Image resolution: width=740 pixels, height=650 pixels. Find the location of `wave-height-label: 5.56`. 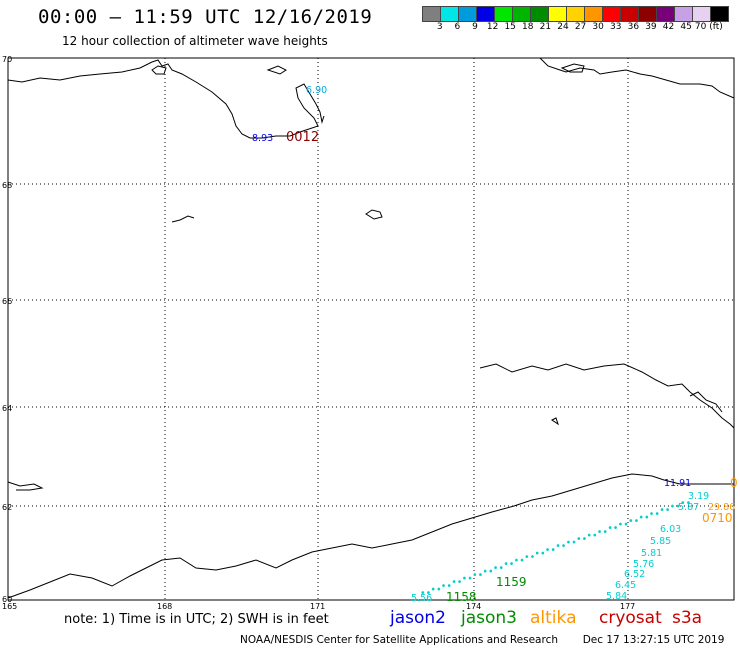

wave-height-label: 5.56 is located at coordinates (421, 598).